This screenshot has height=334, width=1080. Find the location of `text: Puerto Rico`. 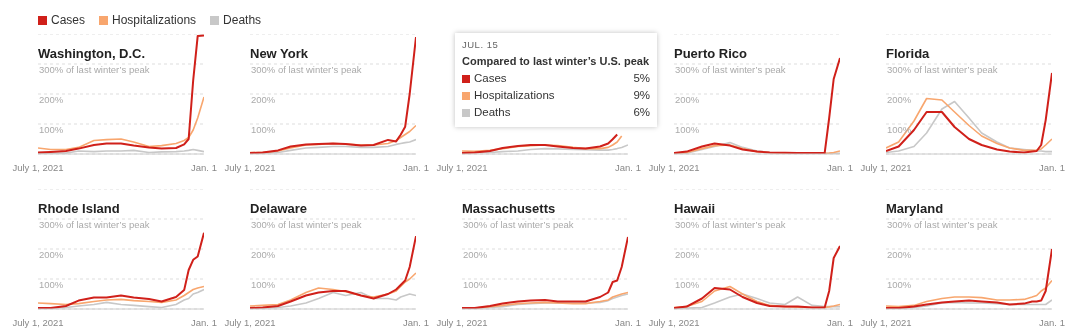

text: Puerto Rico is located at coordinates (710, 53).